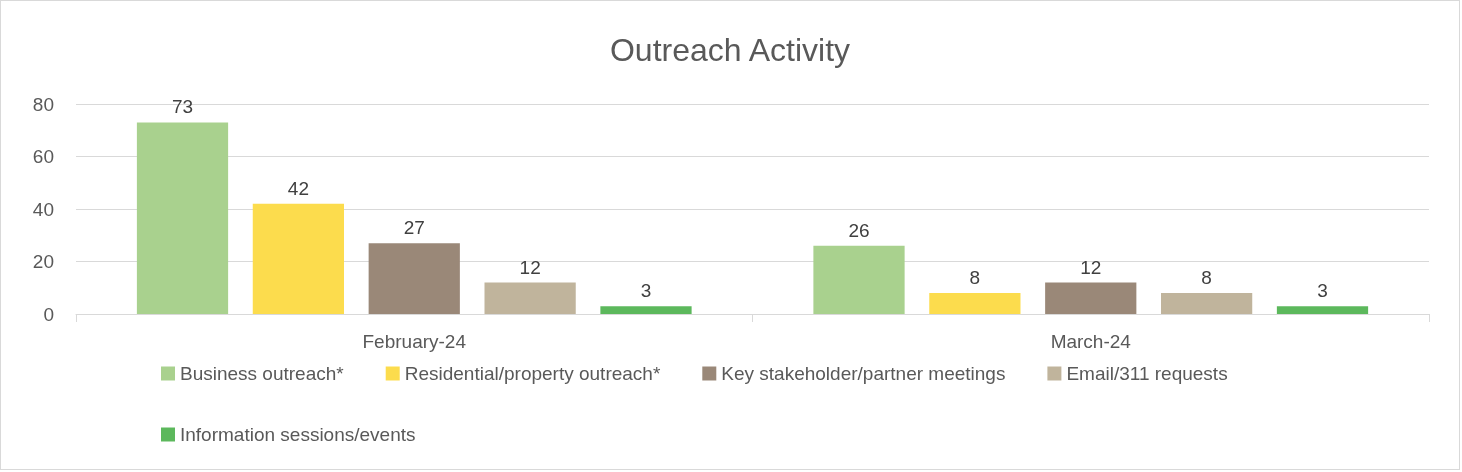 This screenshot has height=472, width=1462. I want to click on x-tick-label: March-24, so click(1091, 341).